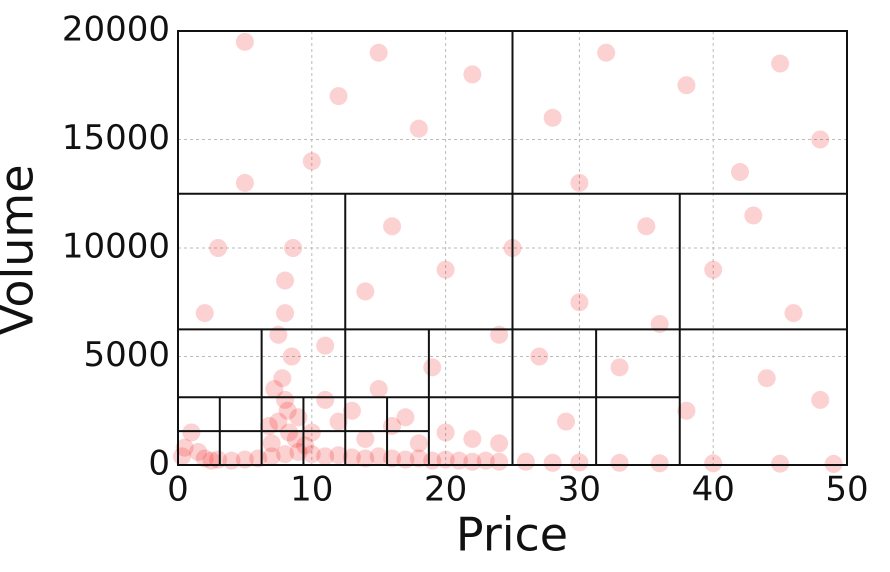 The height and width of the screenshot is (572, 890). What do you see at coordinates (116, 138) in the screenshot?
I see `y-tick-label: 15000` at bounding box center [116, 138].